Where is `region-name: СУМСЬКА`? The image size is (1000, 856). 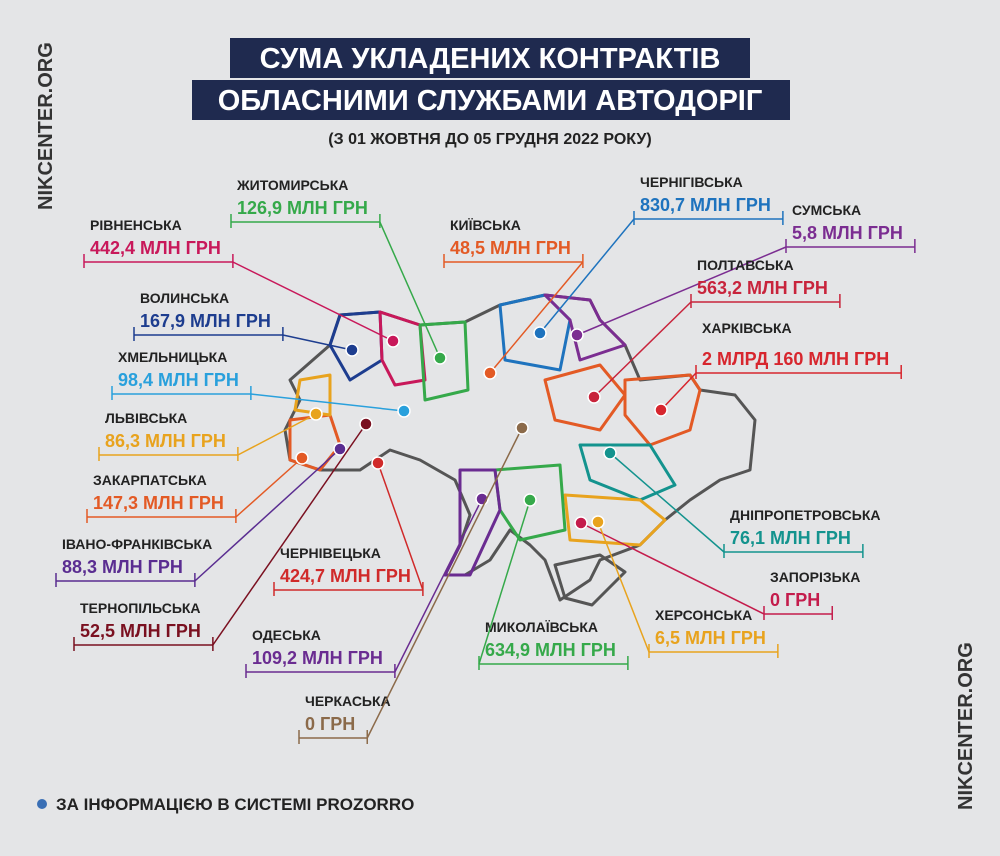 region-name: СУМСЬКА is located at coordinates (826, 210).